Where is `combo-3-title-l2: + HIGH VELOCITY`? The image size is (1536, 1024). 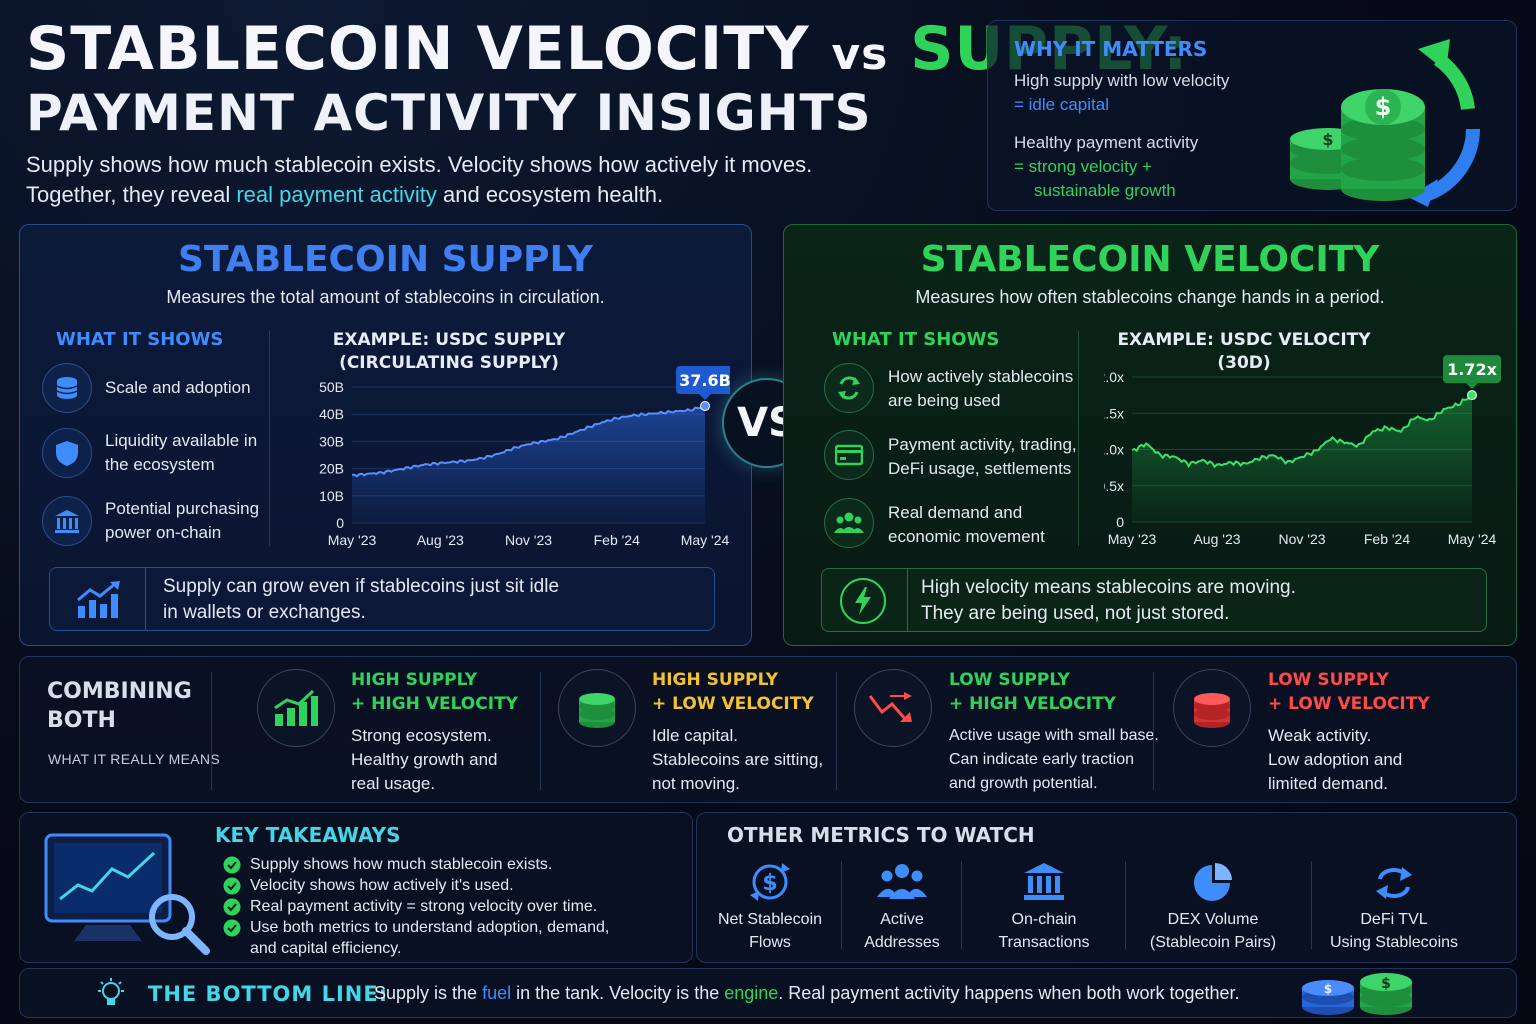
combo-3-title-l2: + HIGH VELOCITY is located at coordinates (1032, 704).